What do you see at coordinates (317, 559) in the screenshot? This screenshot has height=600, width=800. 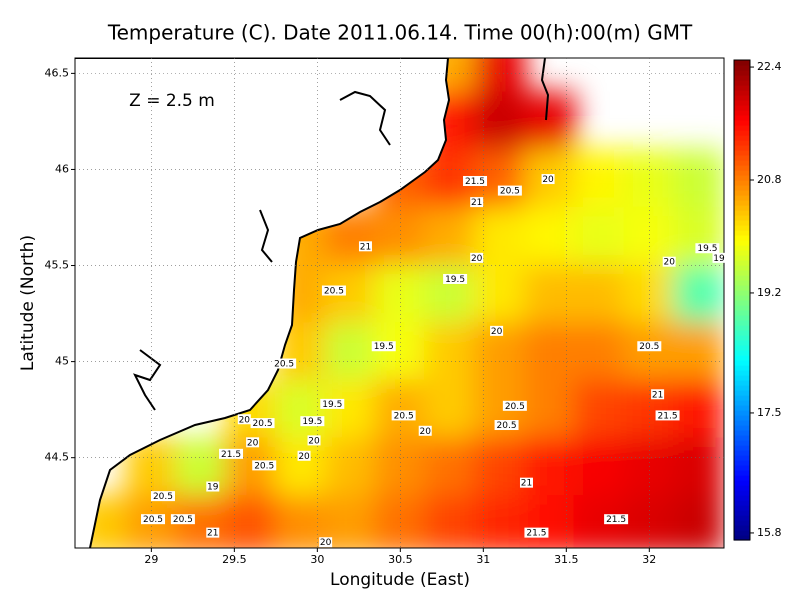 I see `x-tick-label: 30` at bounding box center [317, 559].